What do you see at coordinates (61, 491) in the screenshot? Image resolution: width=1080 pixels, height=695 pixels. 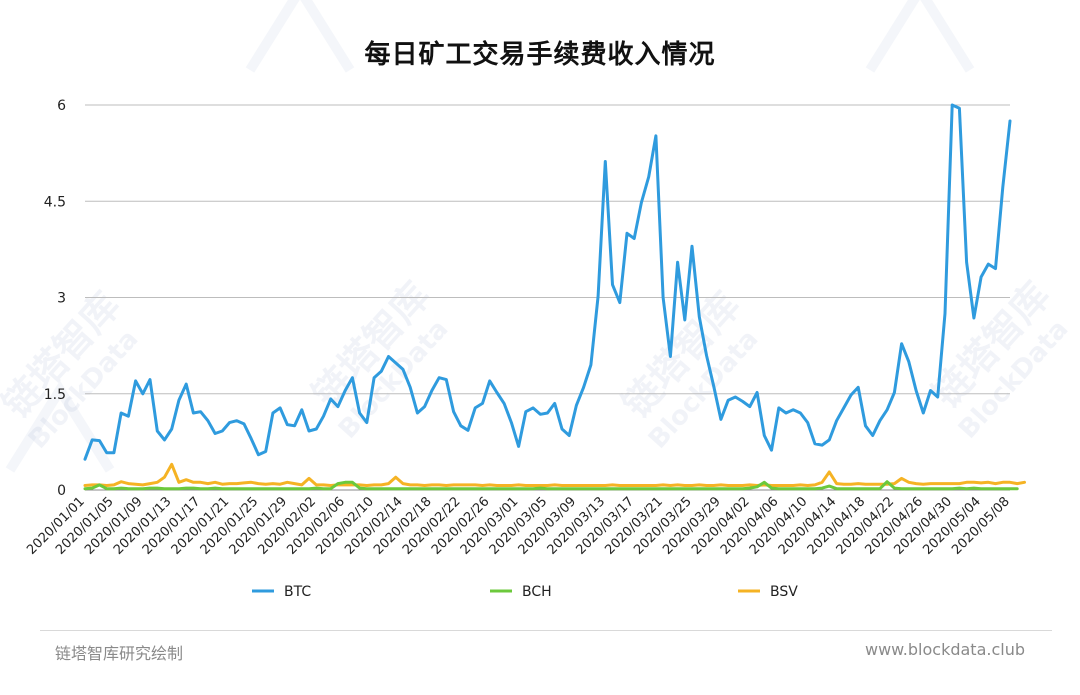 I see `y-tick-label: 0` at bounding box center [61, 491].